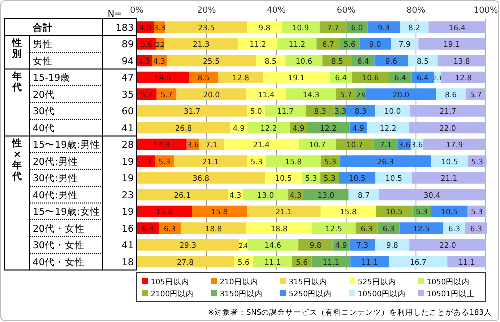  I want to click on text: N=, so click(115, 15).